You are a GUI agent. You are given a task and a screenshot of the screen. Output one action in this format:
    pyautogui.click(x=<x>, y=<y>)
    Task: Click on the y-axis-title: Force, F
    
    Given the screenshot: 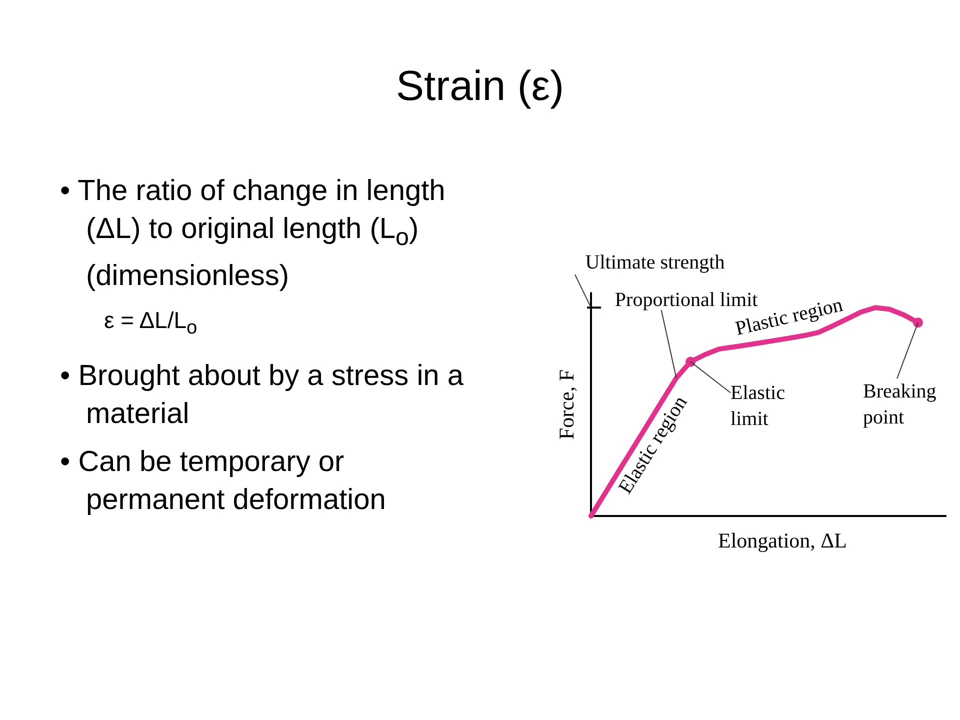 What is the action you would take?
    pyautogui.click(x=566, y=405)
    